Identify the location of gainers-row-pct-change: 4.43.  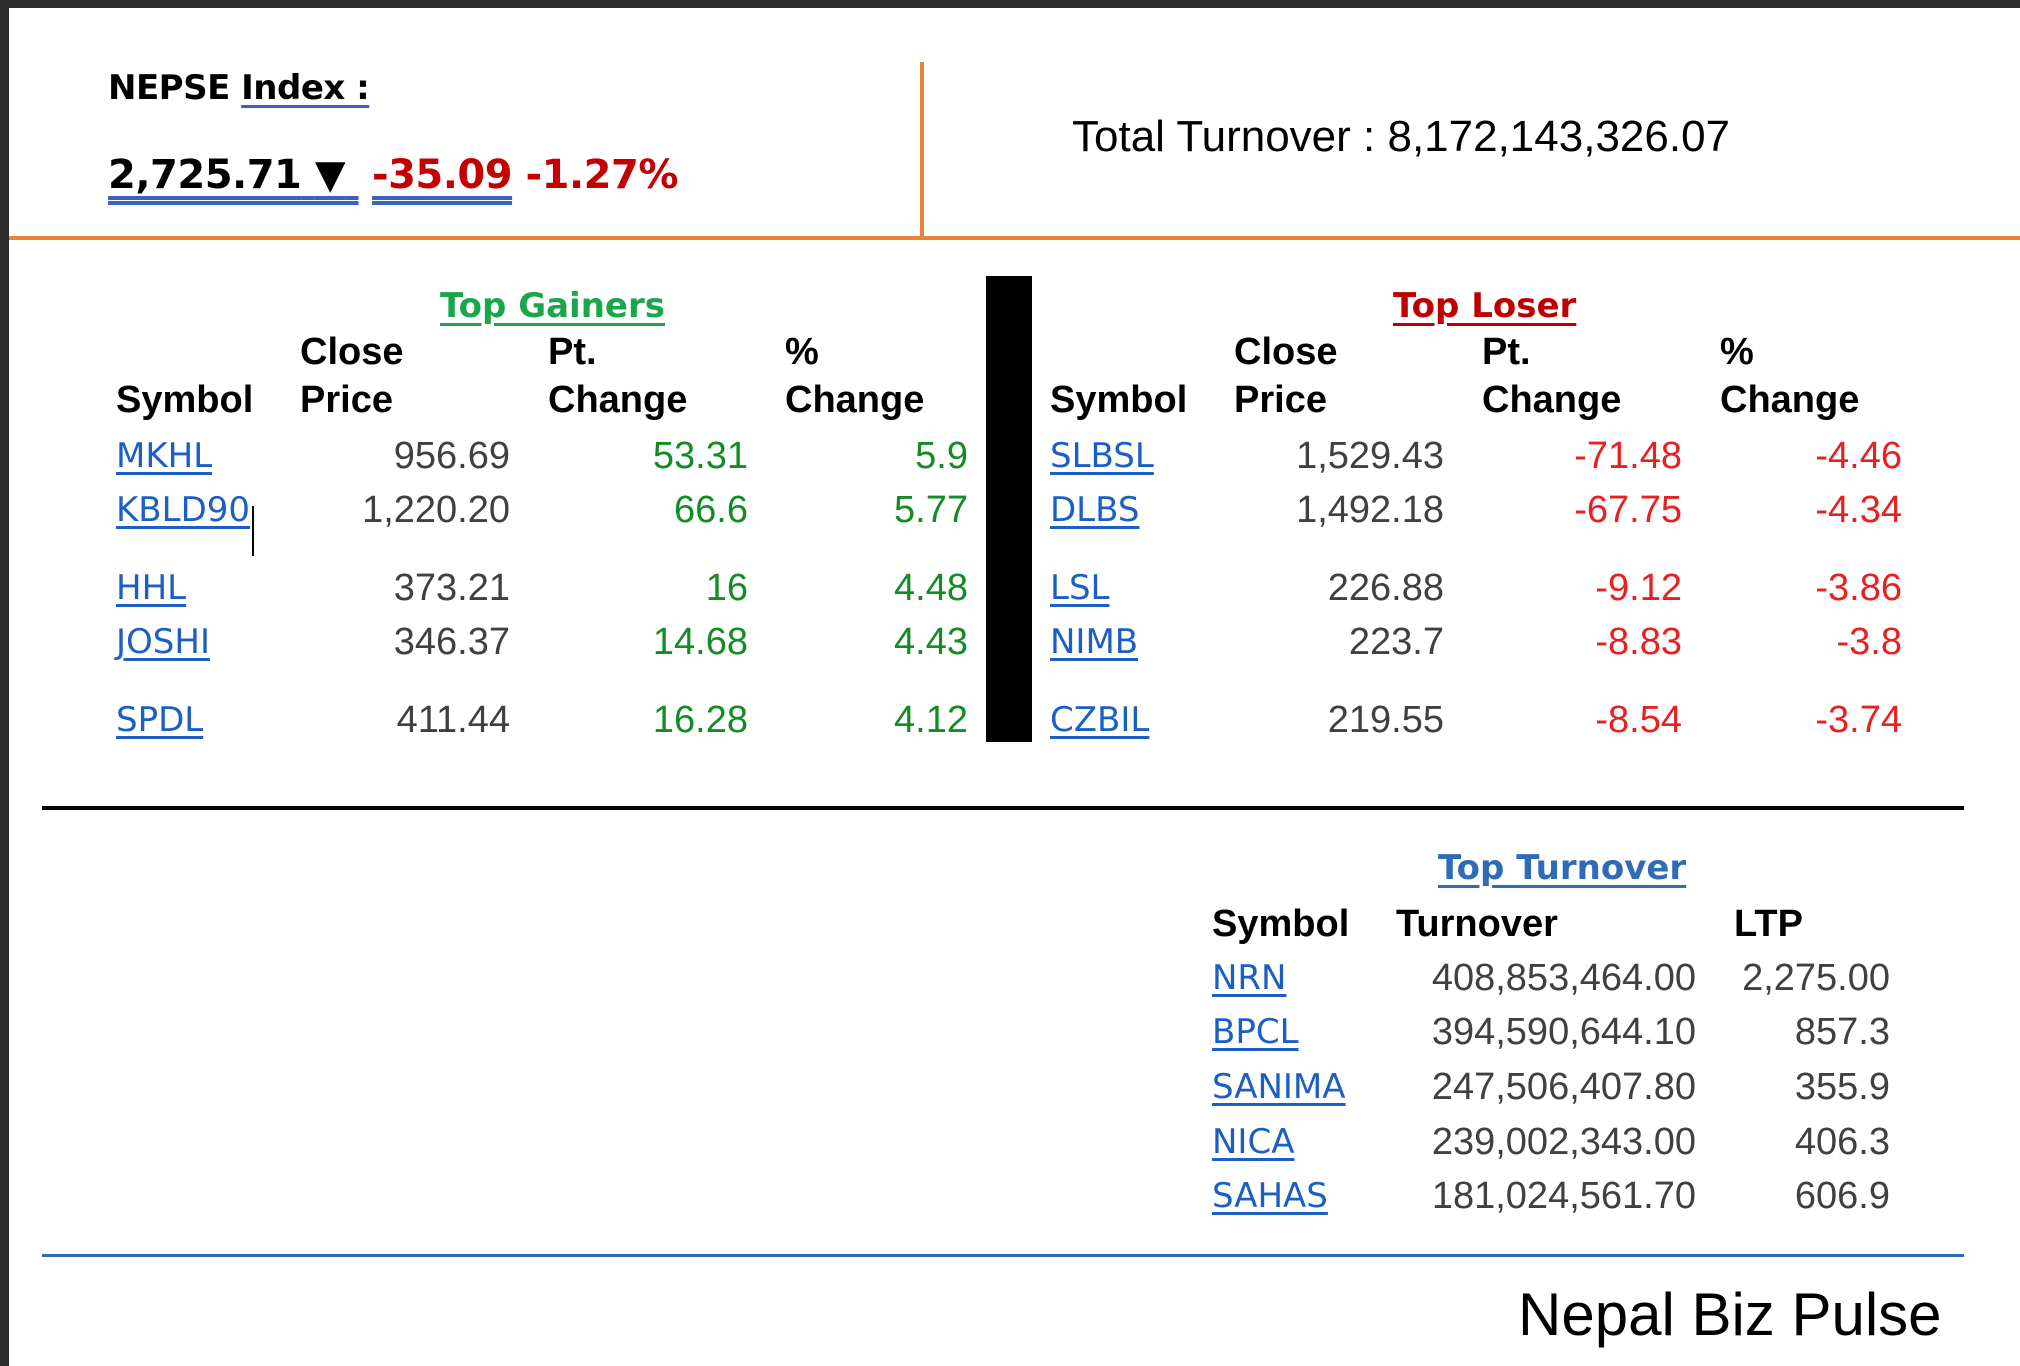
(931, 642).